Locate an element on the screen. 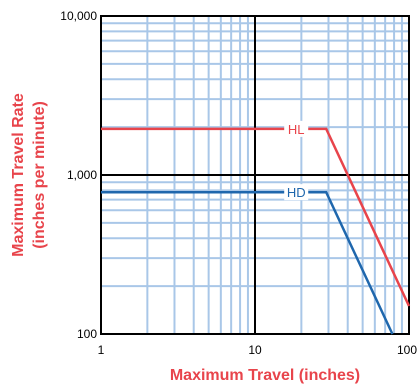 This screenshot has width=420, height=389. series-label-hd: HD is located at coordinates (296, 192).